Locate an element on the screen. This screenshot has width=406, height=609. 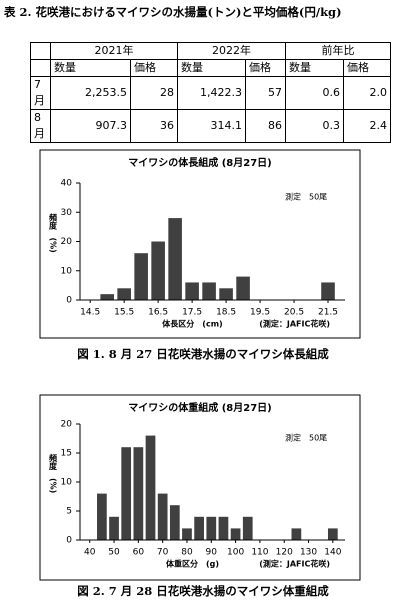
x-axis-label: 体重区分 (g) is located at coordinates (192, 564).